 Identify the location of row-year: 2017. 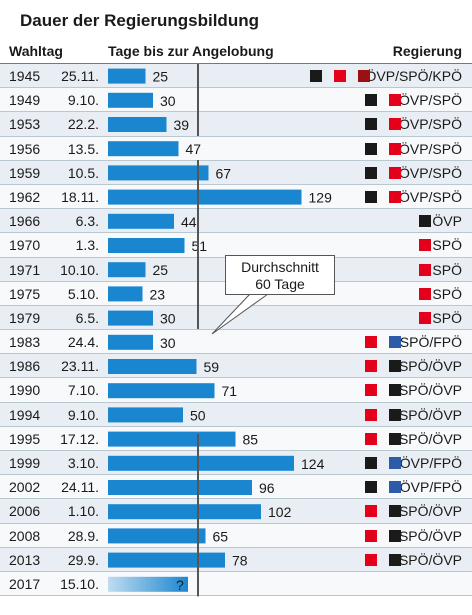
(25, 583).